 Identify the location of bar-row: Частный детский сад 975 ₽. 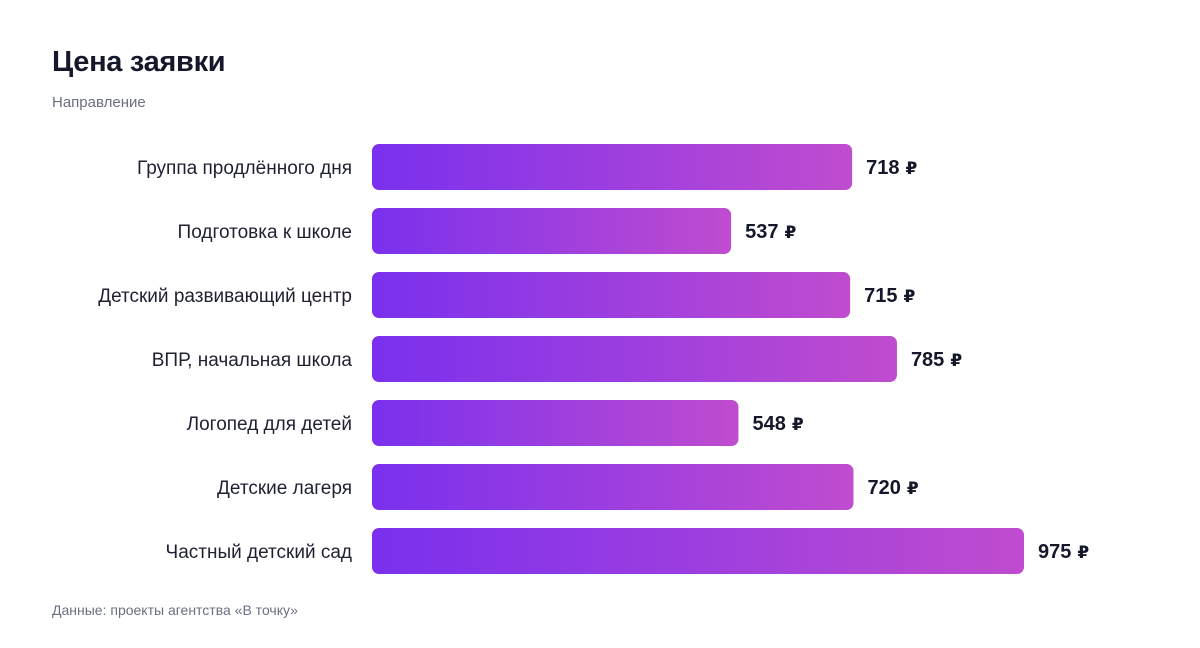
(627, 551).